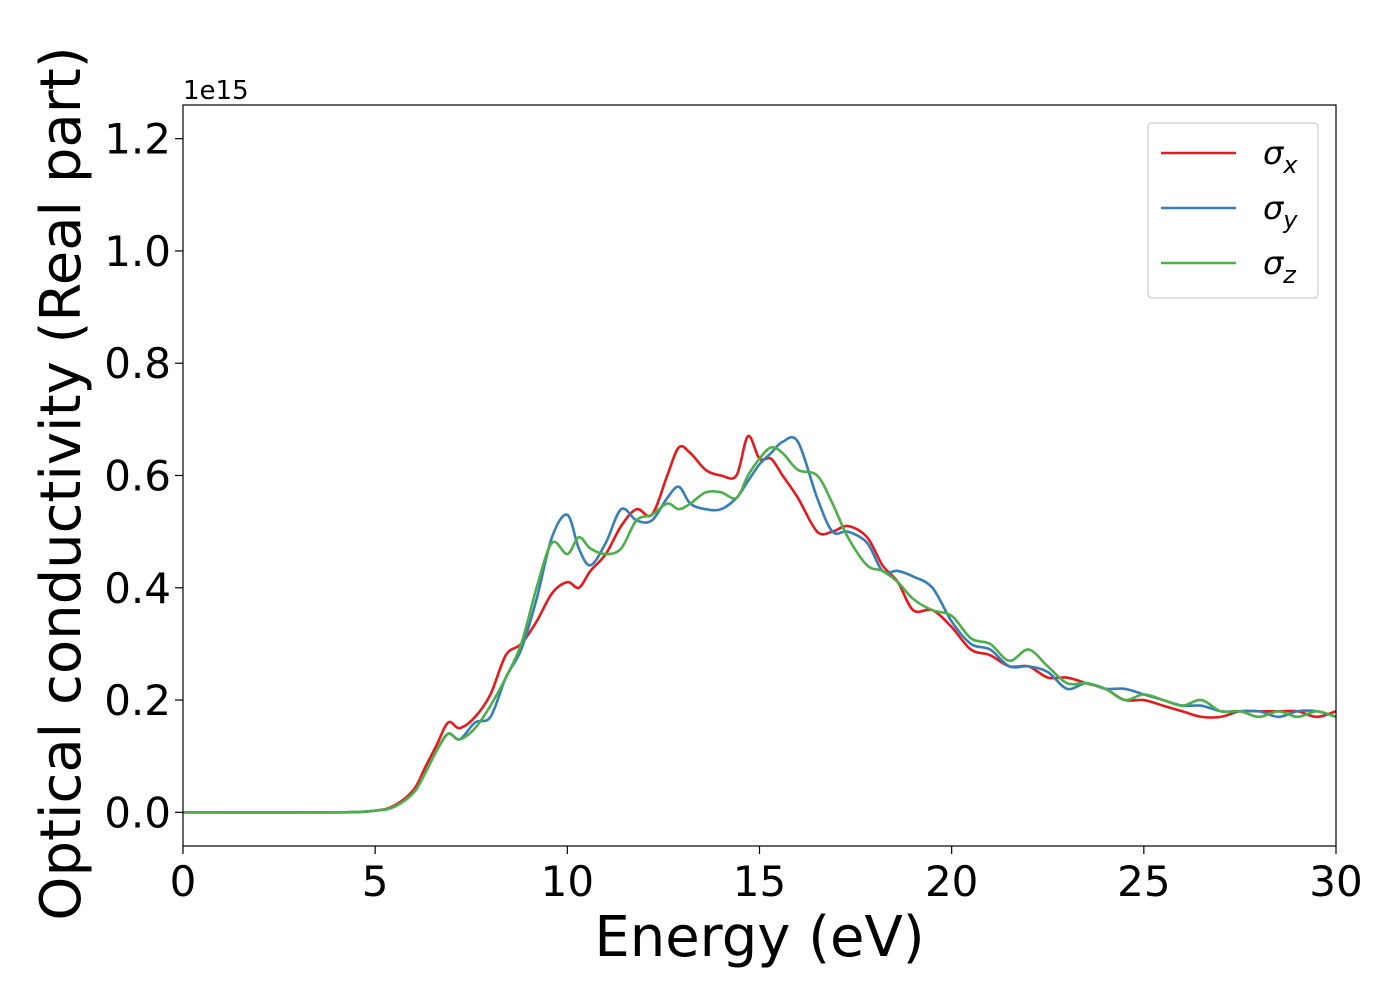 The width and height of the screenshot is (1400, 1000). I want to click on legend-label-z: σz, so click(1280, 266).